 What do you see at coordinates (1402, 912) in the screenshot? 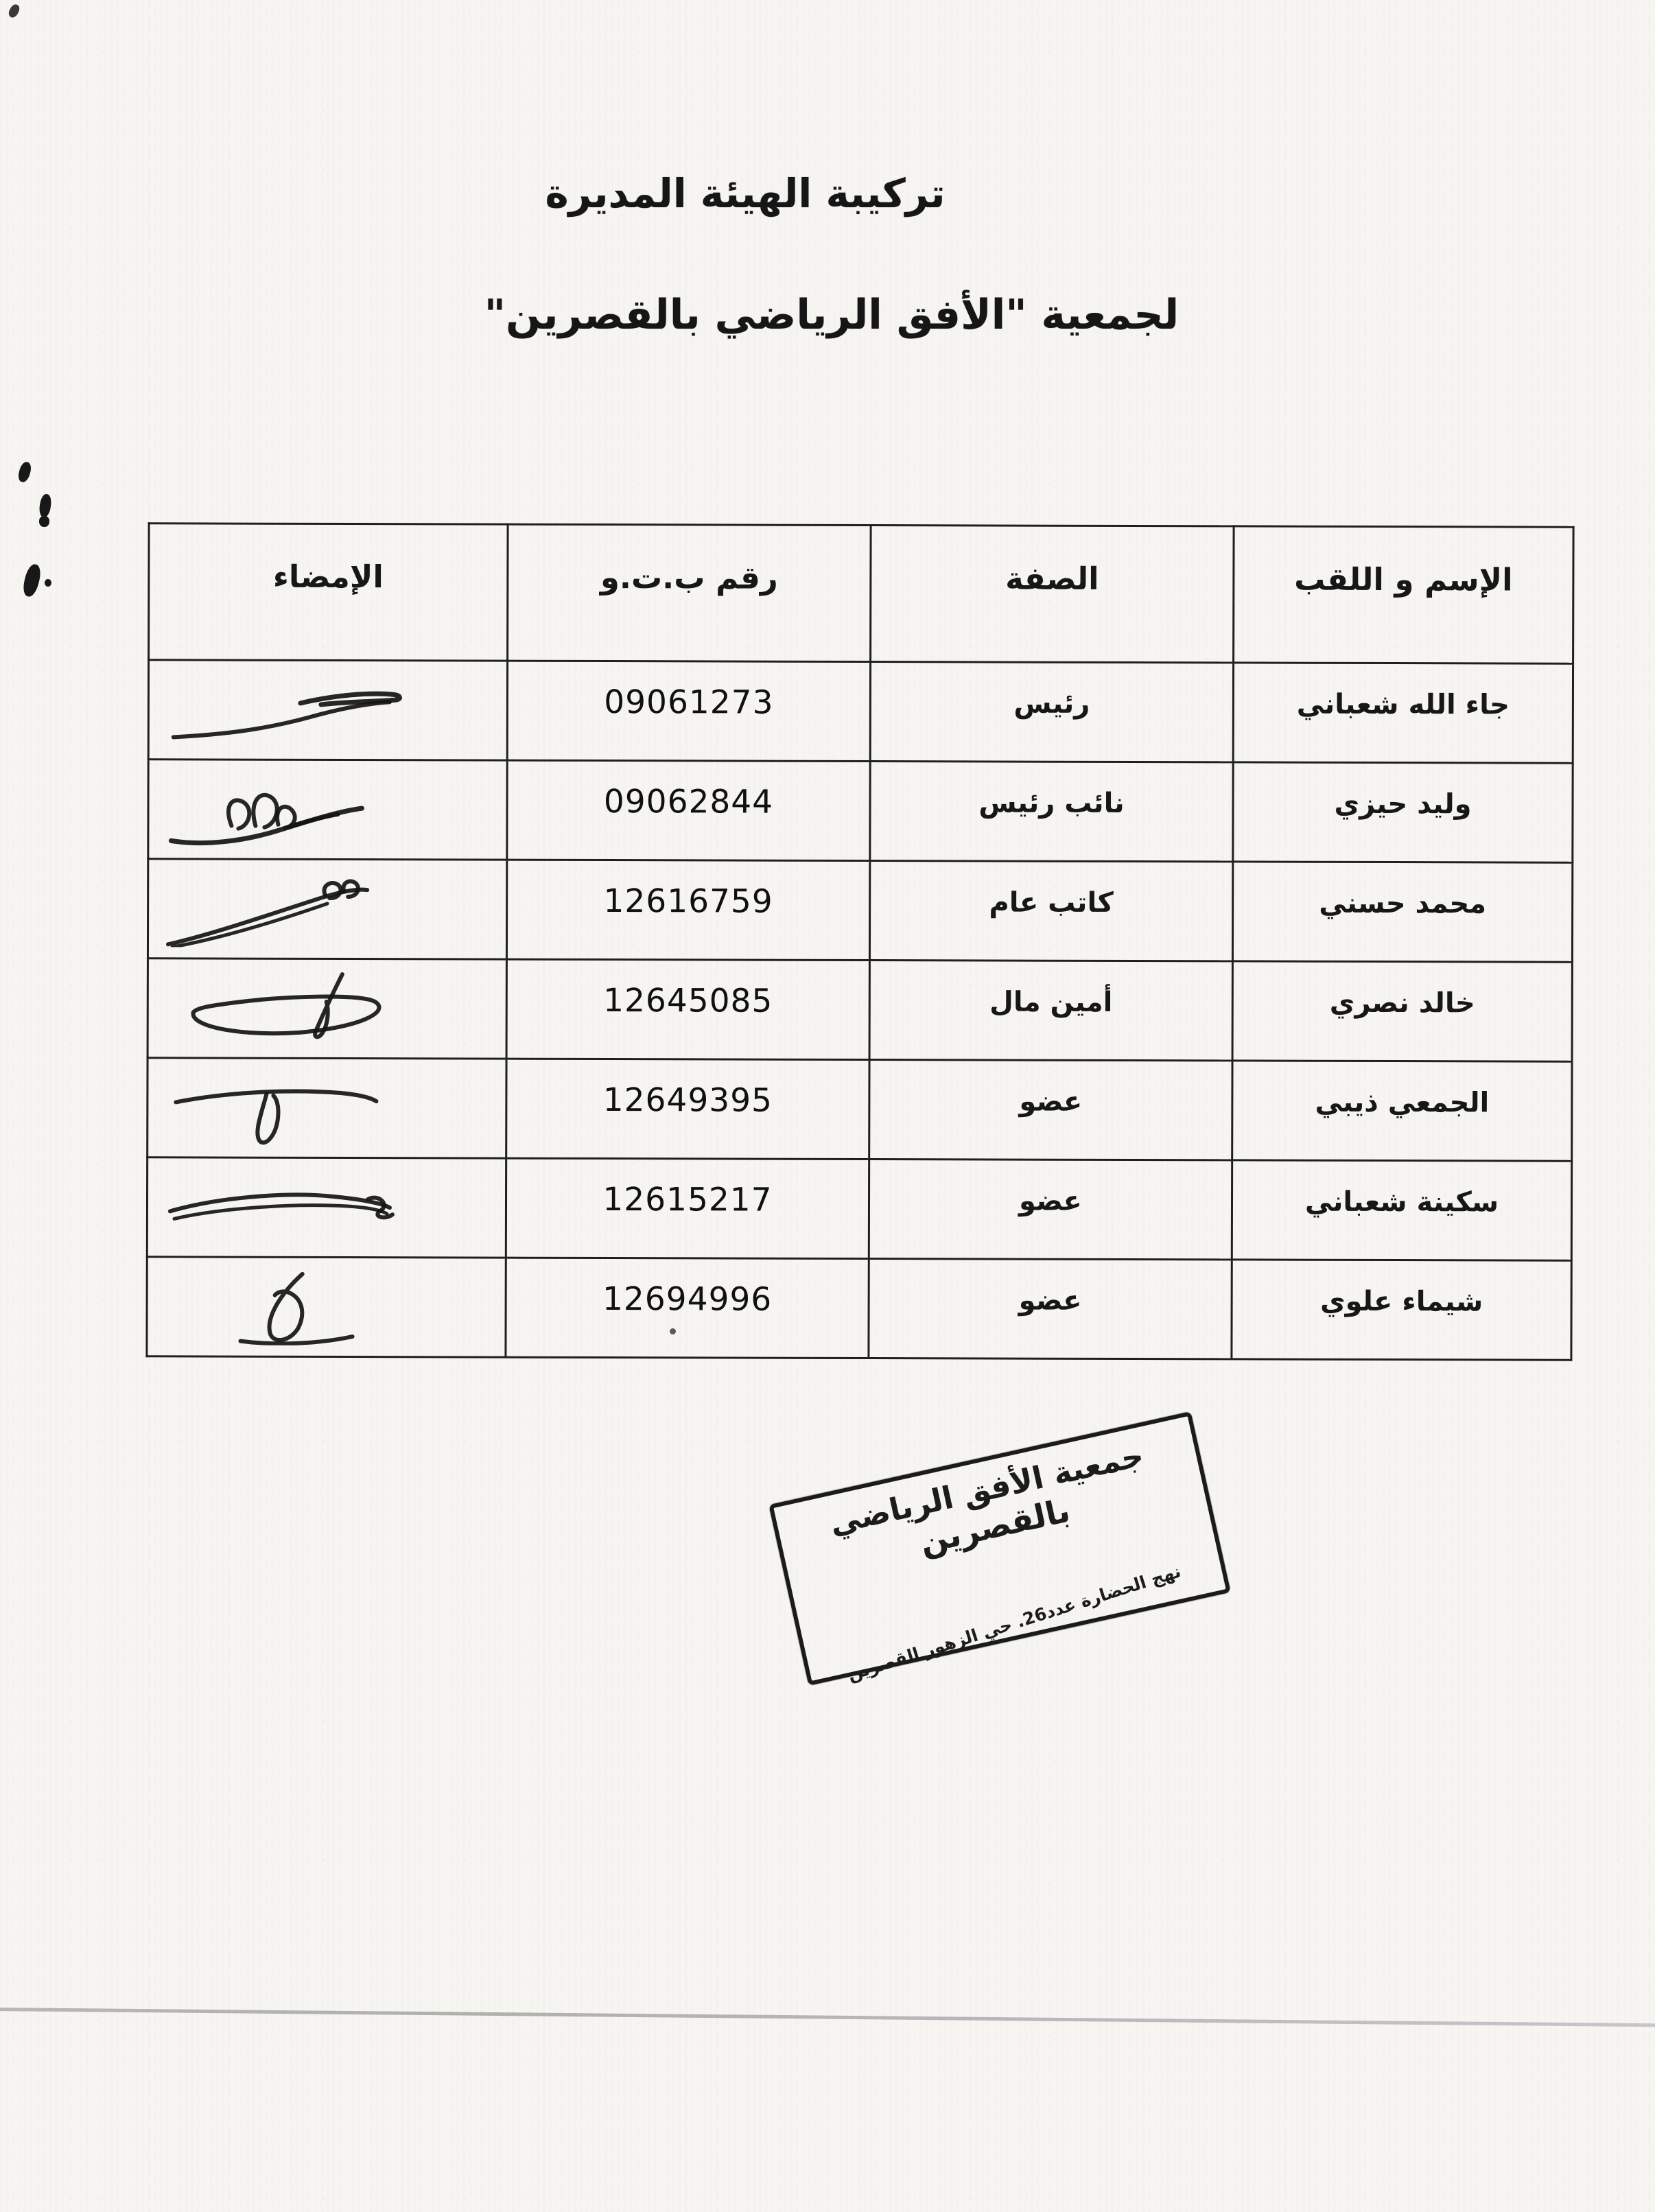
I see `member-name: محمد حسني` at bounding box center [1402, 912].